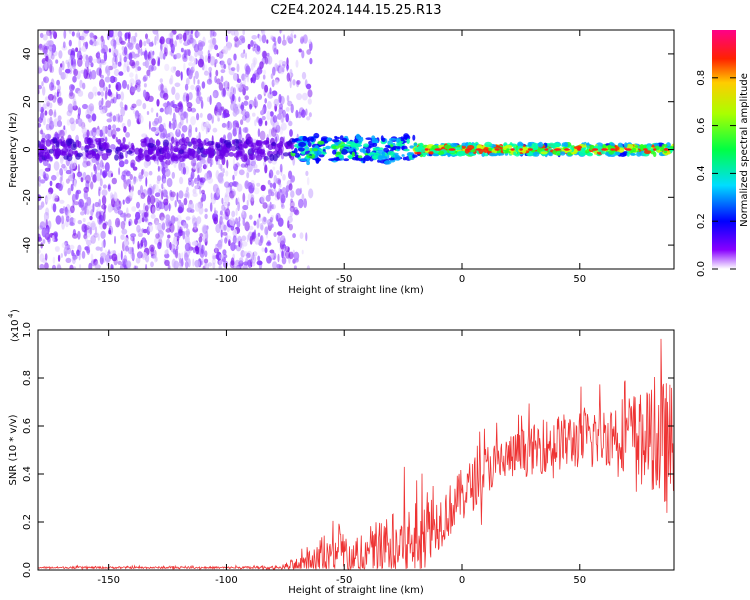  Describe the element at coordinates (701, 173) in the screenshot. I see `colorbar-tick-label: 0.4` at that location.